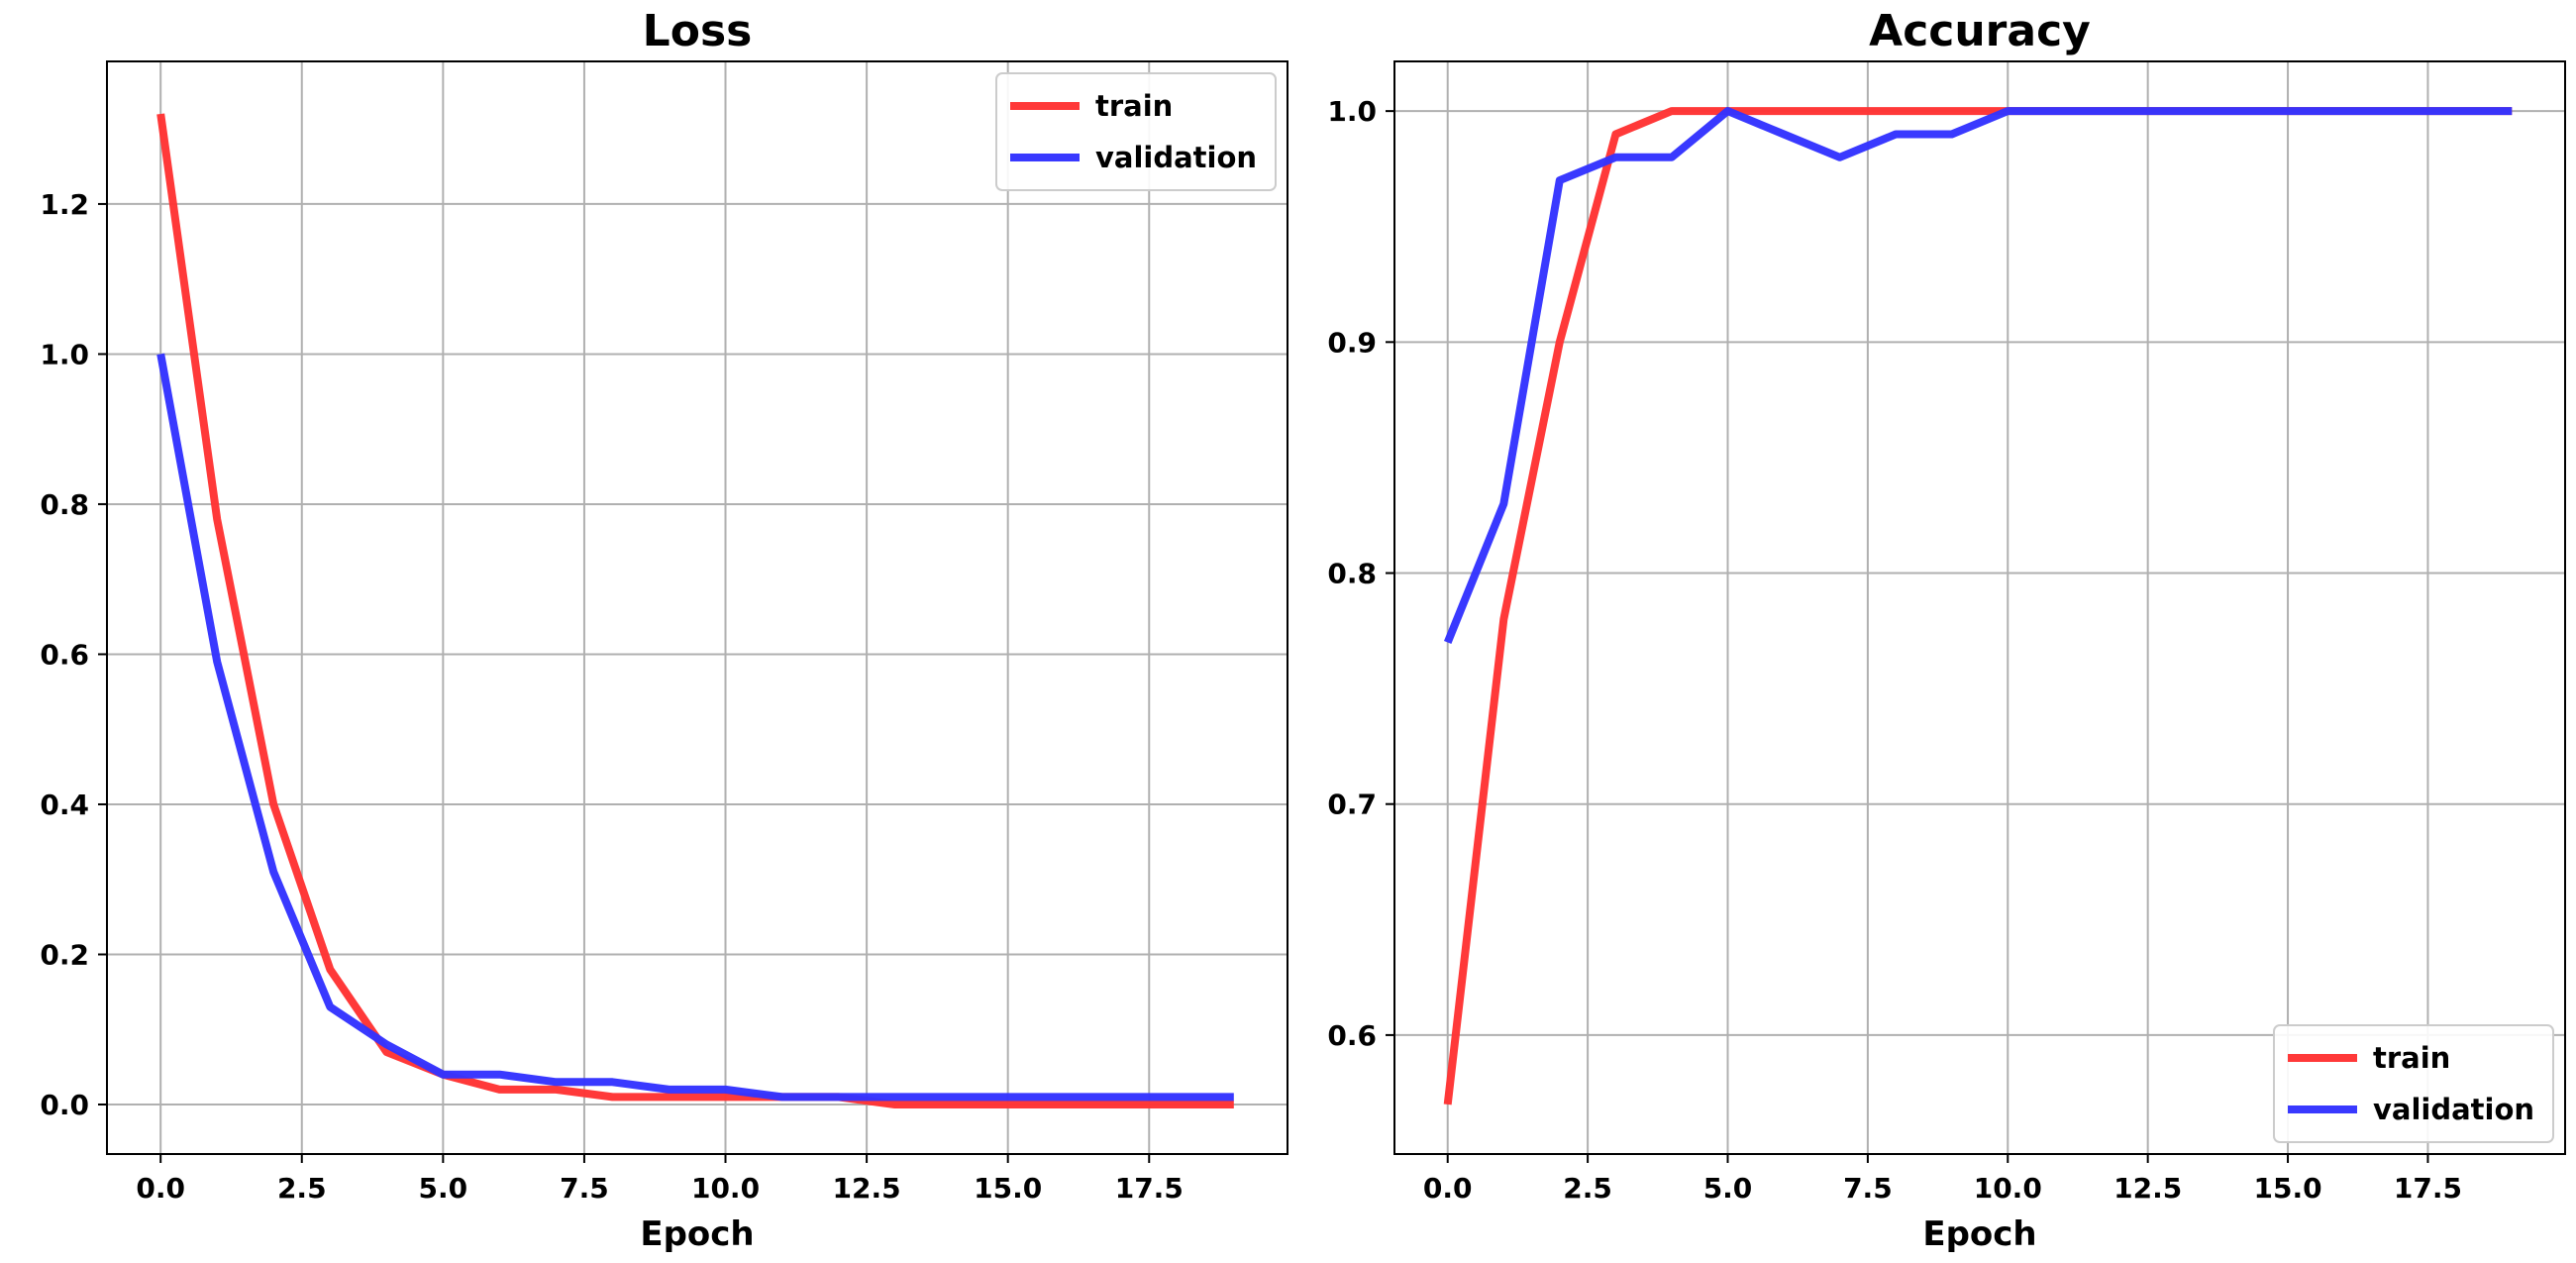 The height and width of the screenshot is (1263, 2576). What do you see at coordinates (64, 954) in the screenshot?
I see `y-tick-label: 0.2` at bounding box center [64, 954].